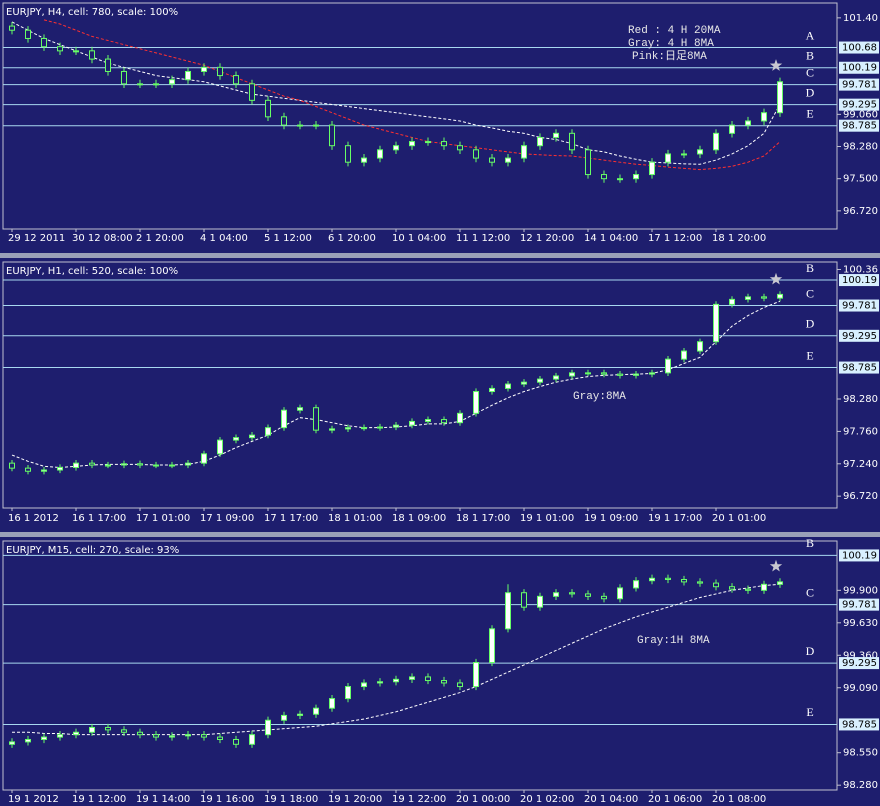 This screenshot has height=806, width=880. I want to click on x-tick-label: 4 1 04:00, so click(224, 238).